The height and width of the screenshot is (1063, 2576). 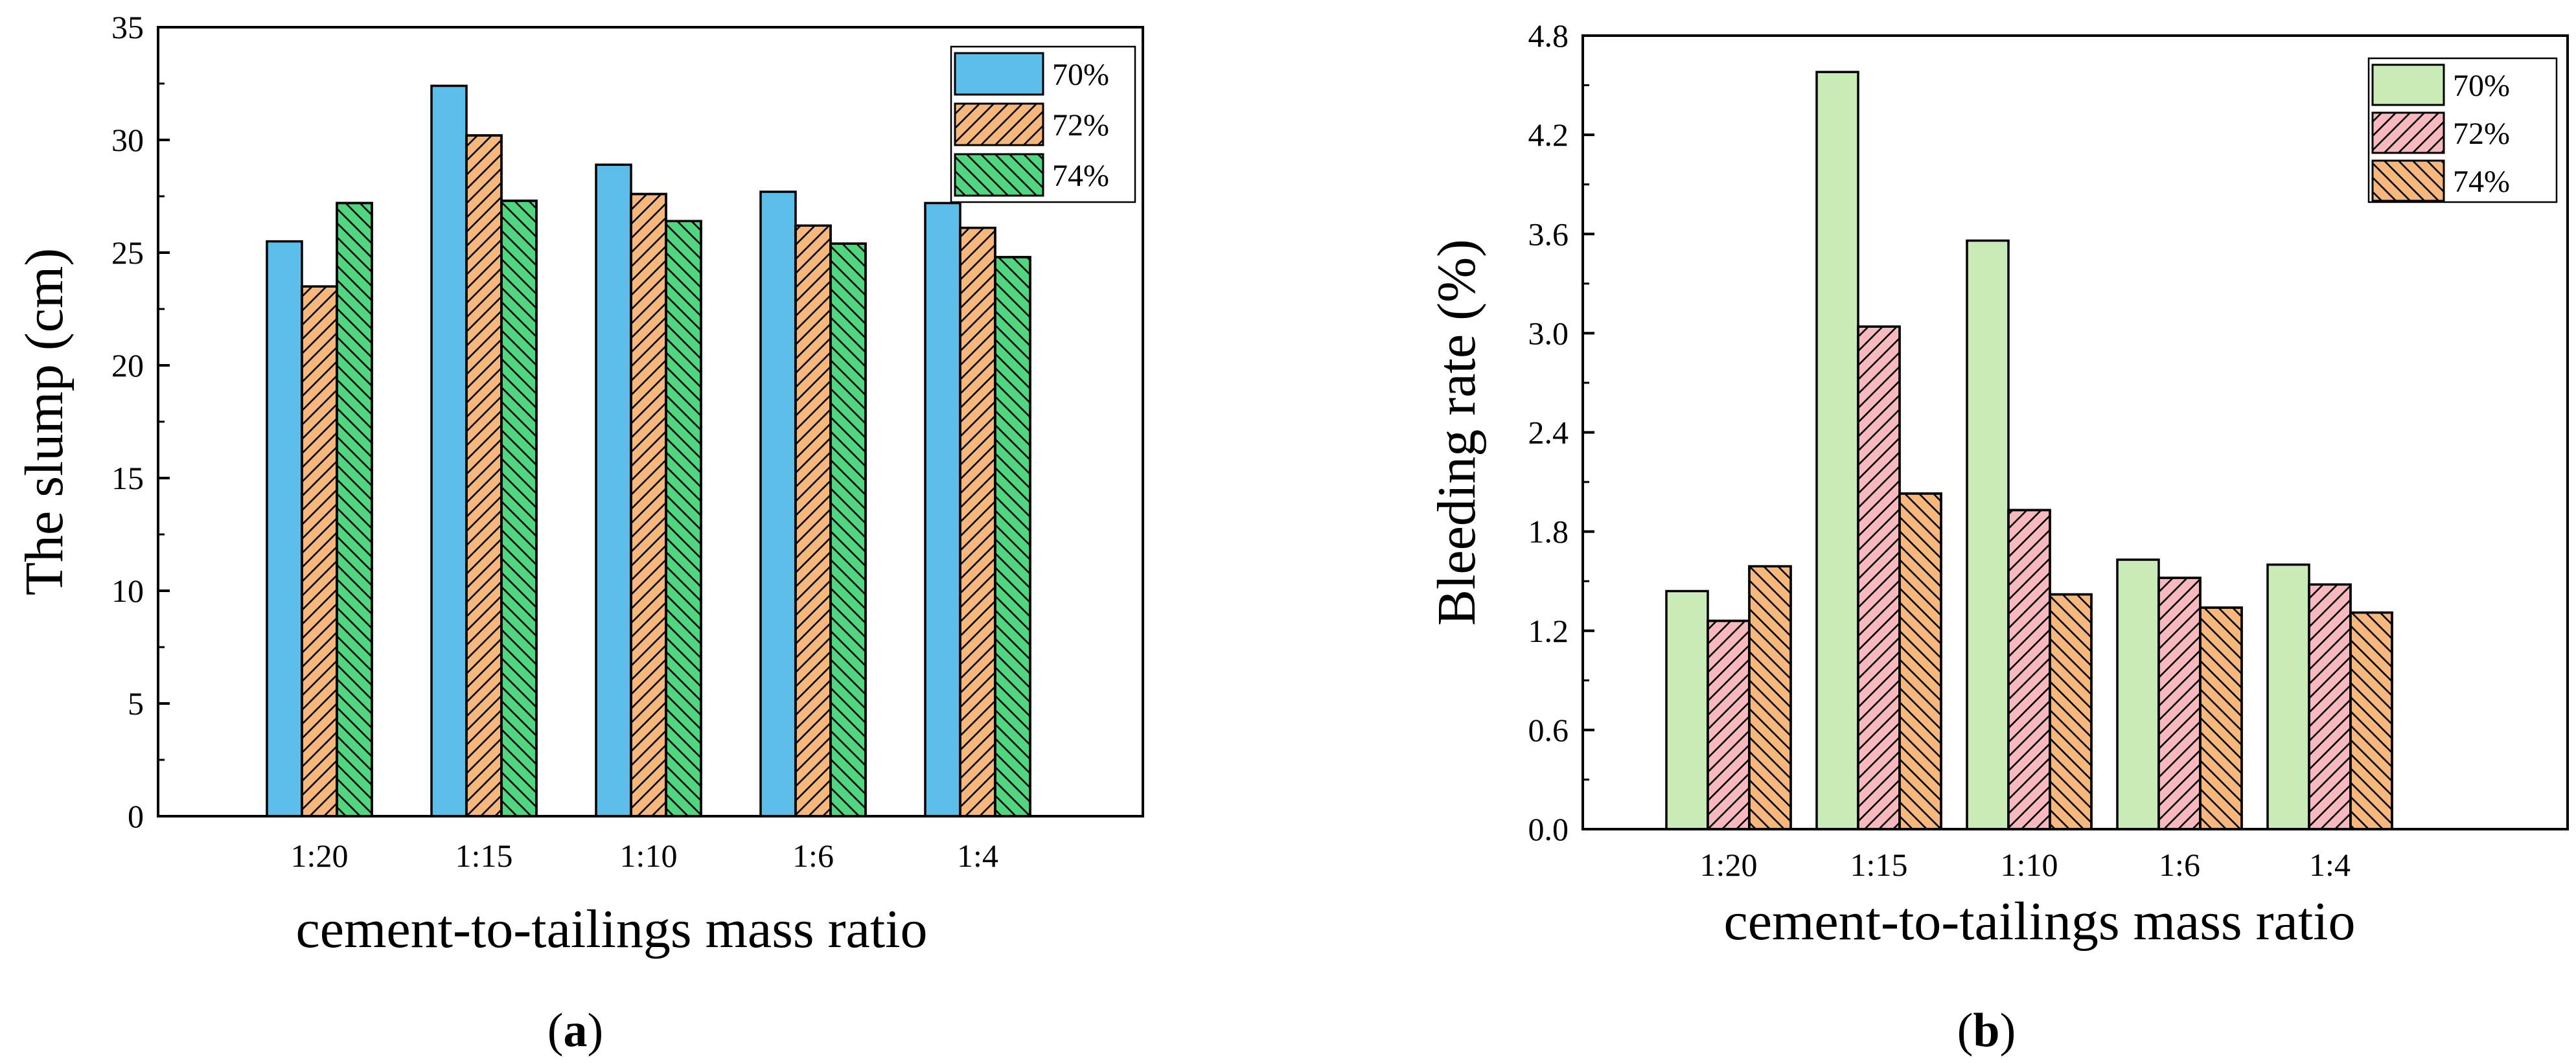 What do you see at coordinates (127, 252) in the screenshot?
I see `y-tick-label: 25` at bounding box center [127, 252].